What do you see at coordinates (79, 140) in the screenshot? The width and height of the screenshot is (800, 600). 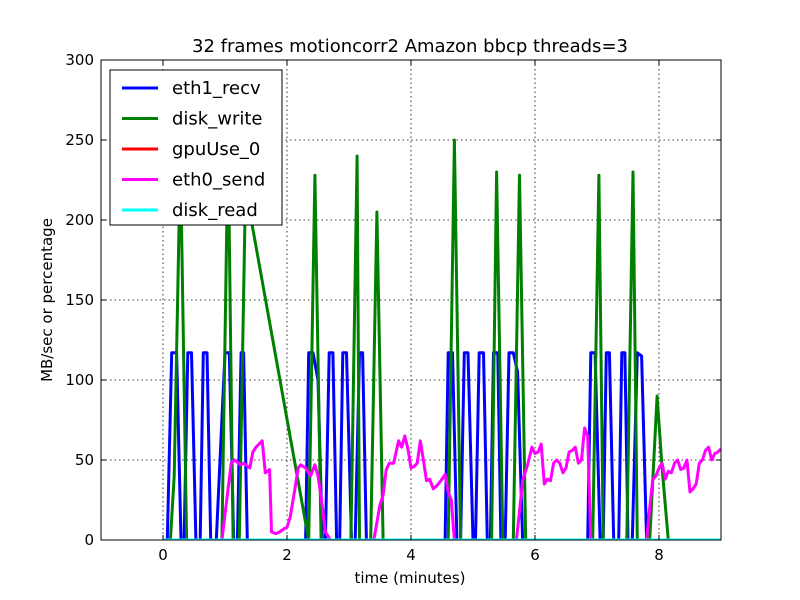 I see `y-tick-label: 250` at bounding box center [79, 140].